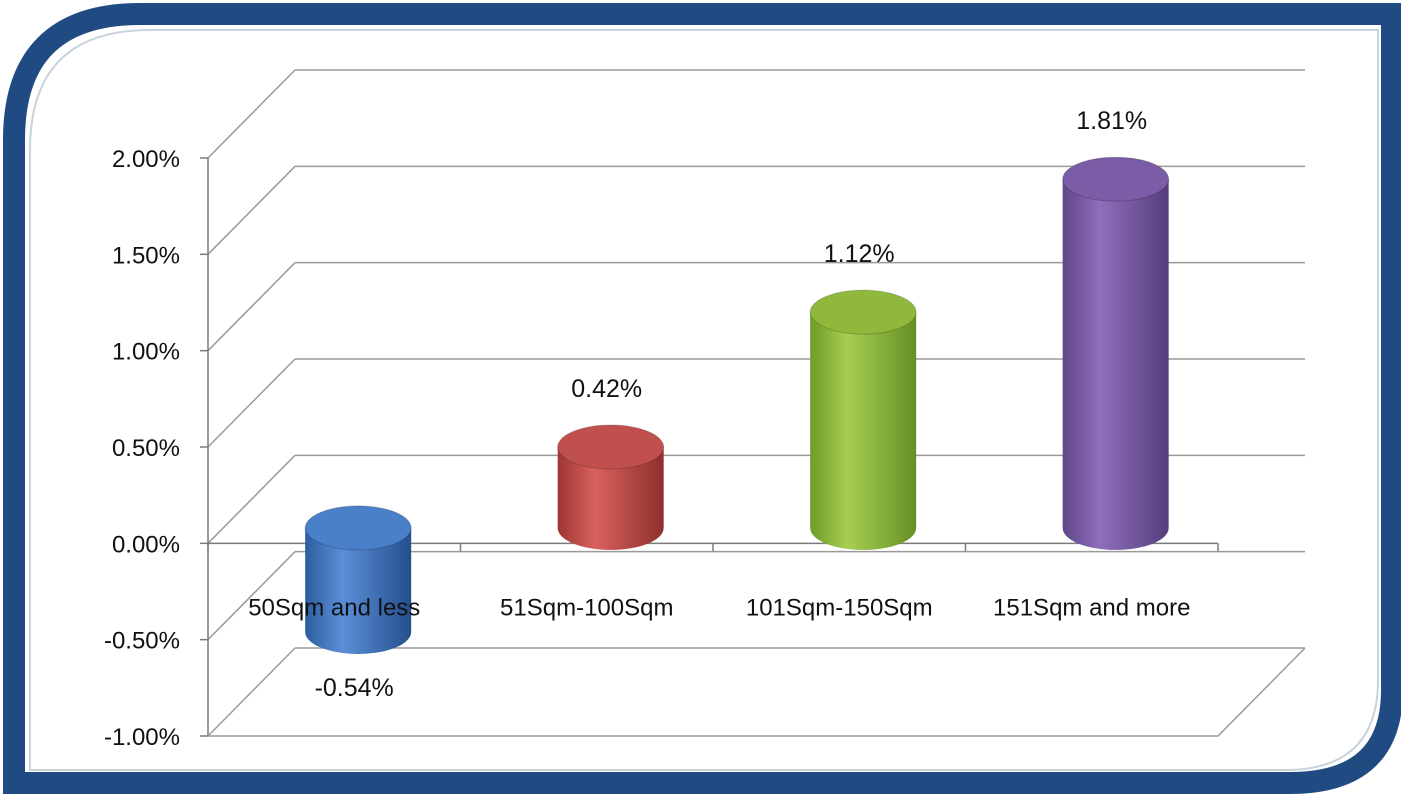 This screenshot has width=1401, height=797. I want to click on y-tick-labels: 2.00% 1.50% 1.00% 0.50% 0.00% -0.50% -1.00%, so click(142, 448).